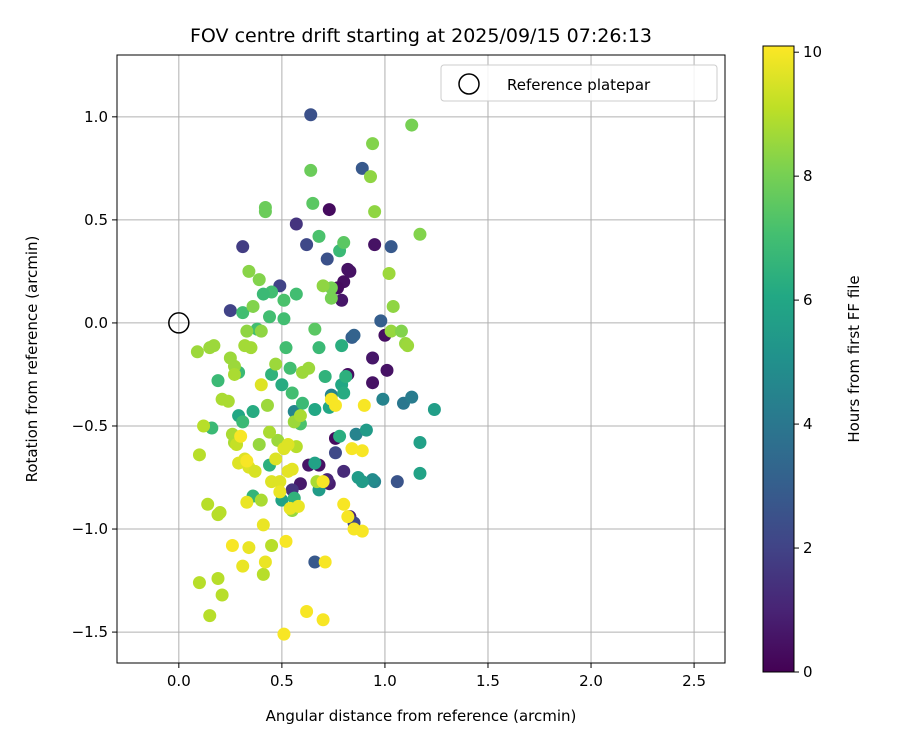 The height and width of the screenshot is (750, 900). Describe the element at coordinates (96, 117) in the screenshot. I see `y-tick-label: 1.0` at that location.